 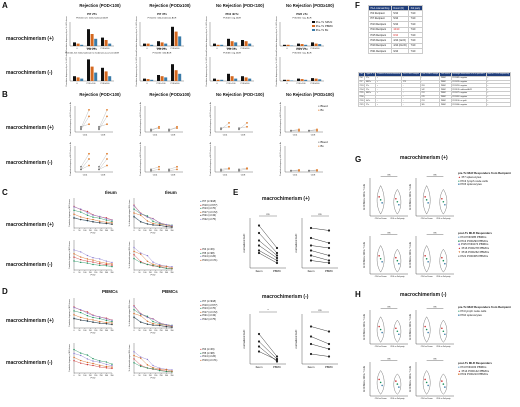 What do you see at coordinates (209, 260) in the screenshot?
I see `legend-c-neg-3: ● PI19 (n=171)` at bounding box center [209, 260].